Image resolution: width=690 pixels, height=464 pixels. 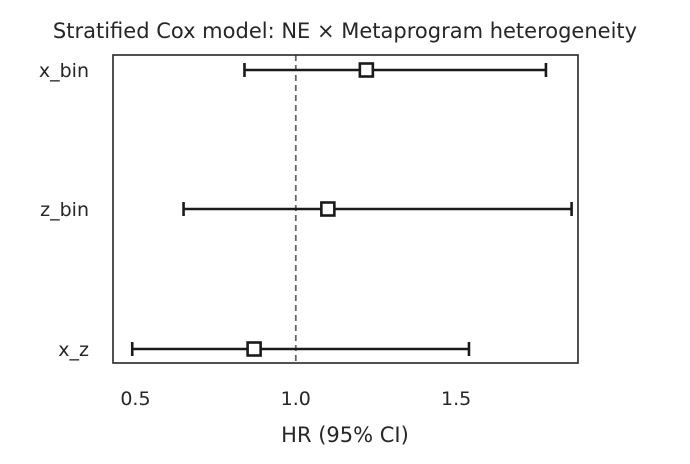 I want to click on x-axis-label: HR (95% CI), so click(x=345, y=435).